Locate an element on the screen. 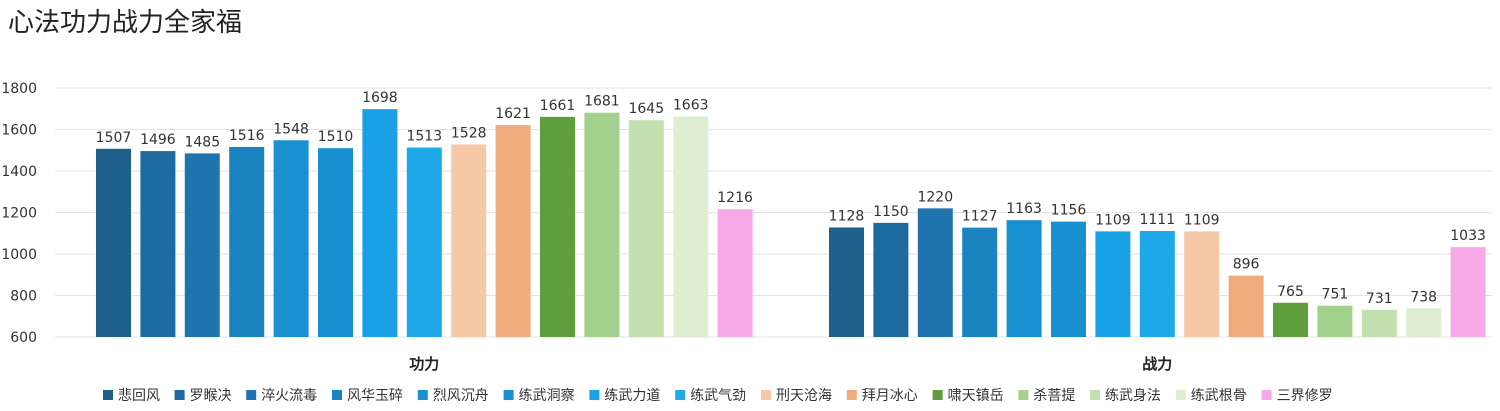 This screenshot has width=1500, height=411. data-label: 1528 is located at coordinates (469, 133).